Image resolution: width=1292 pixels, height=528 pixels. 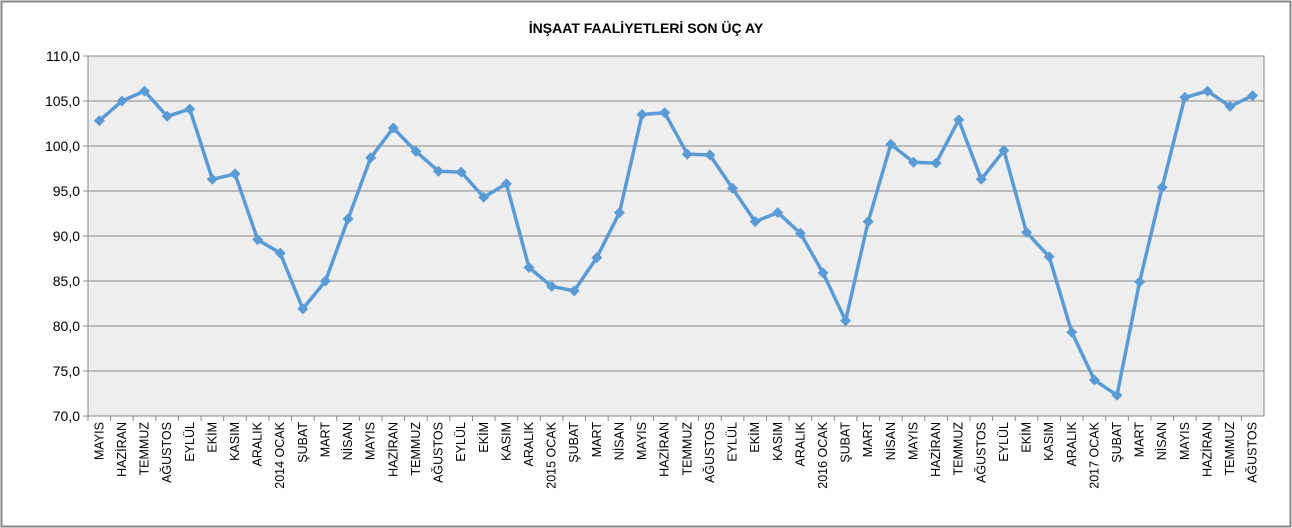 I want to click on y-tick-label: 80,0, so click(x=66, y=326).